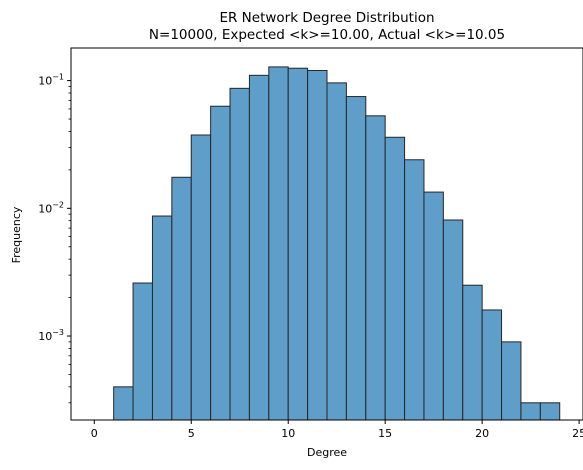 The image size is (583, 470). I want to click on y-tick-exponent: −1, so click(58, 77).